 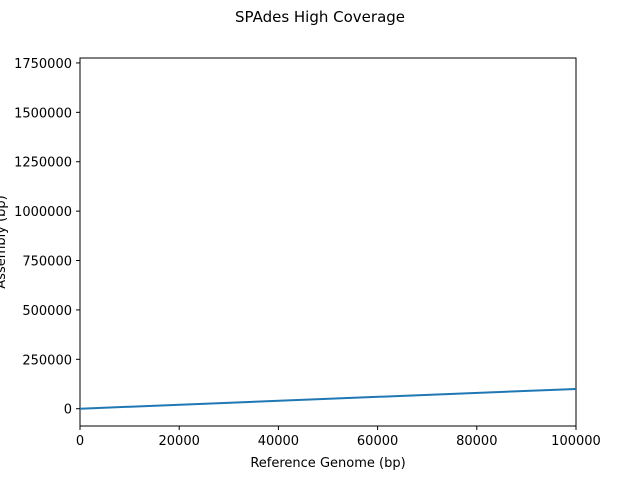 What do you see at coordinates (377, 441) in the screenshot?
I see `x-tick-label: 60000` at bounding box center [377, 441].